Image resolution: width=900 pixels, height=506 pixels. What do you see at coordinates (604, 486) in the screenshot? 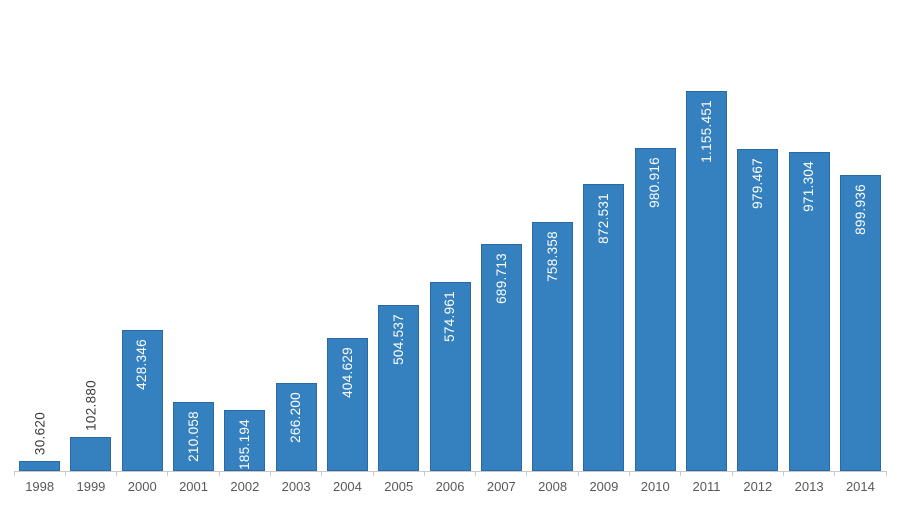
I see `x-axis-label-2009: 2009` at bounding box center [604, 486].